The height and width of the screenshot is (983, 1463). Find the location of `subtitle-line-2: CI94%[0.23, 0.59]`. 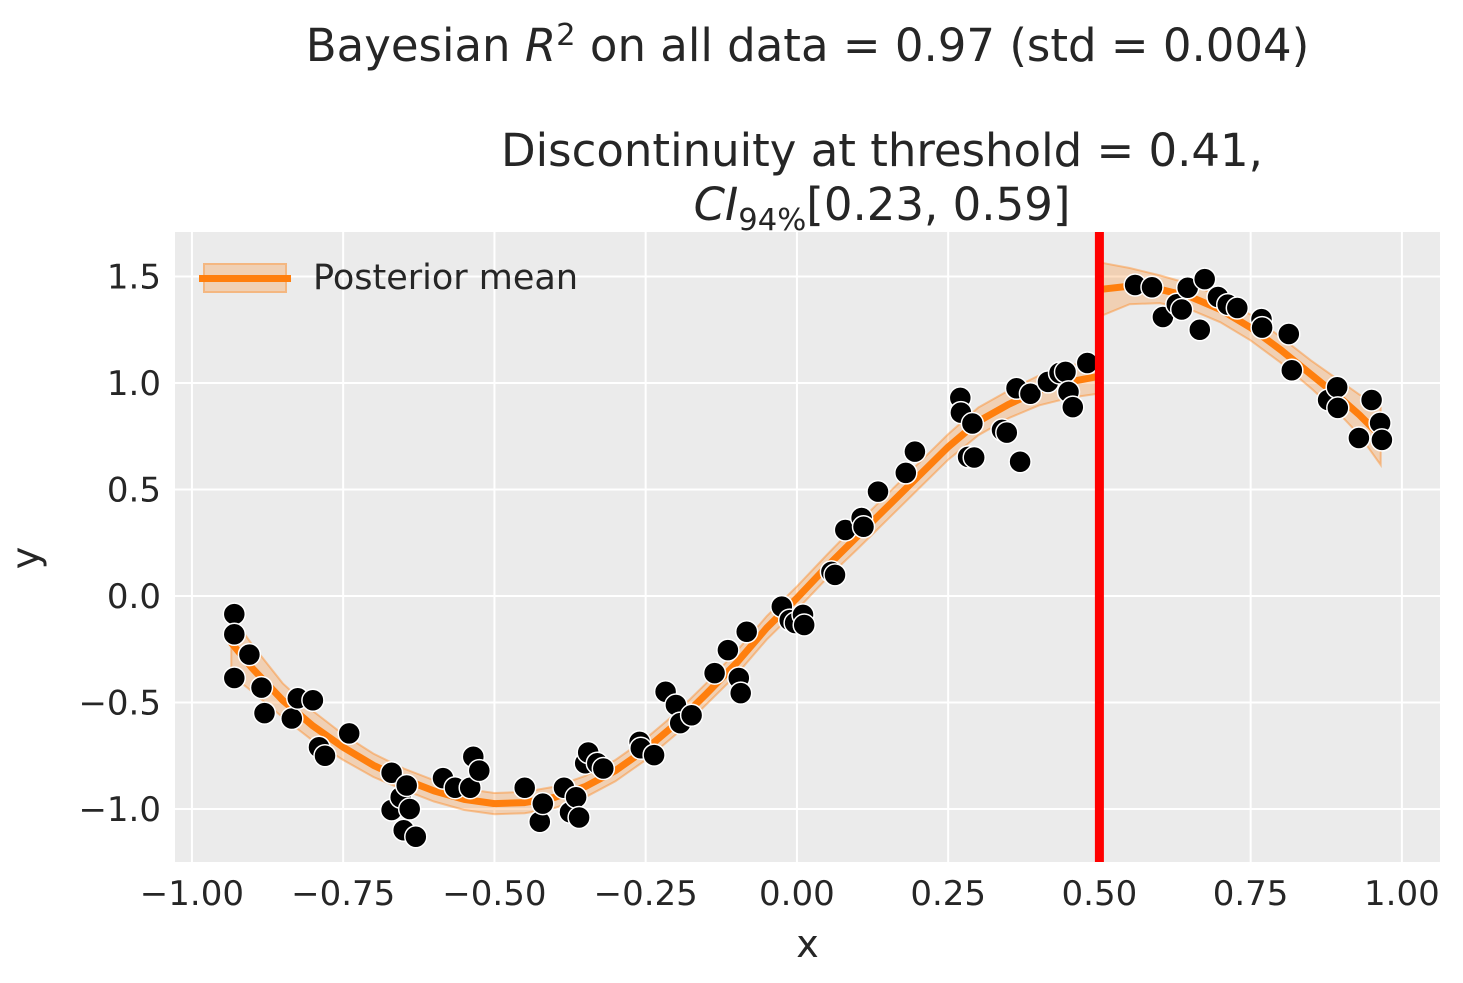

subtitle-line-2: CI94%[0.23, 0.59] is located at coordinates (882, 213).